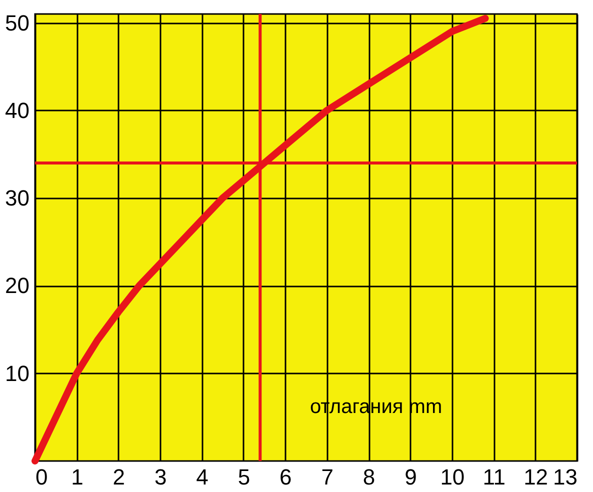 This screenshot has width=593, height=492. I want to click on x-tick-label: 10, so click(452, 477).